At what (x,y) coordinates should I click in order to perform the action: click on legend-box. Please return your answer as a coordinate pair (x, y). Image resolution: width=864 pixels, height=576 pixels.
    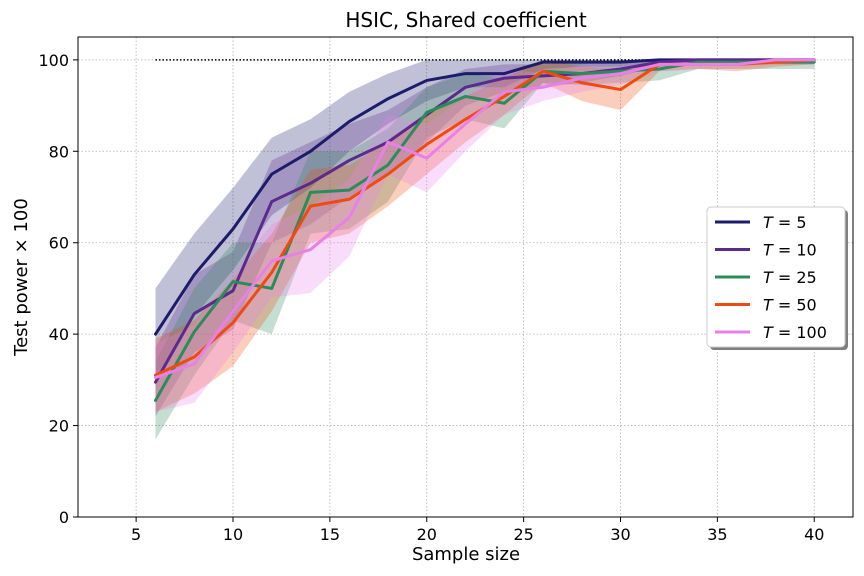
    Looking at the image, I should click on (776, 277).